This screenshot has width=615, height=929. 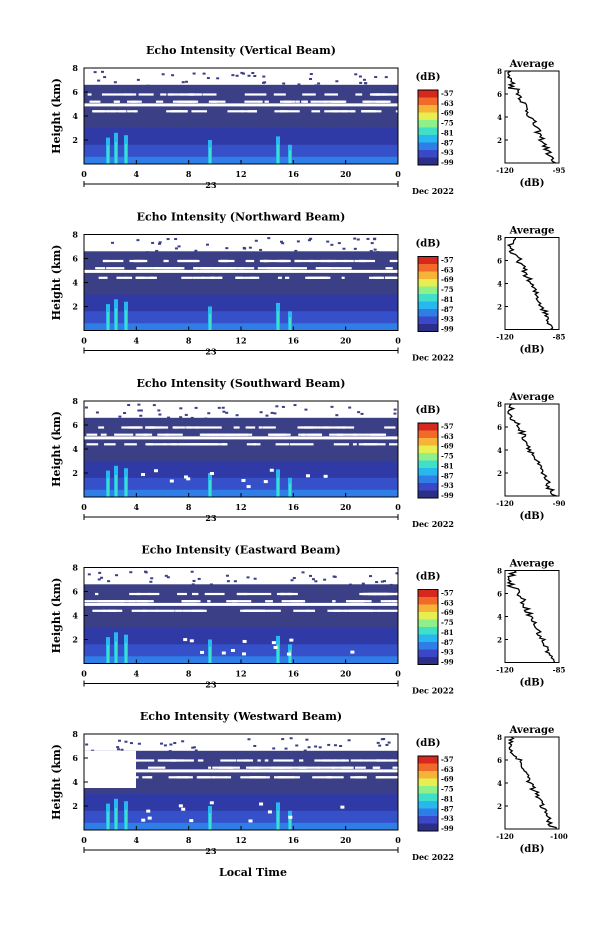 What do you see at coordinates (189, 507) in the screenshot?
I see `x-tick-label: 8` at bounding box center [189, 507].